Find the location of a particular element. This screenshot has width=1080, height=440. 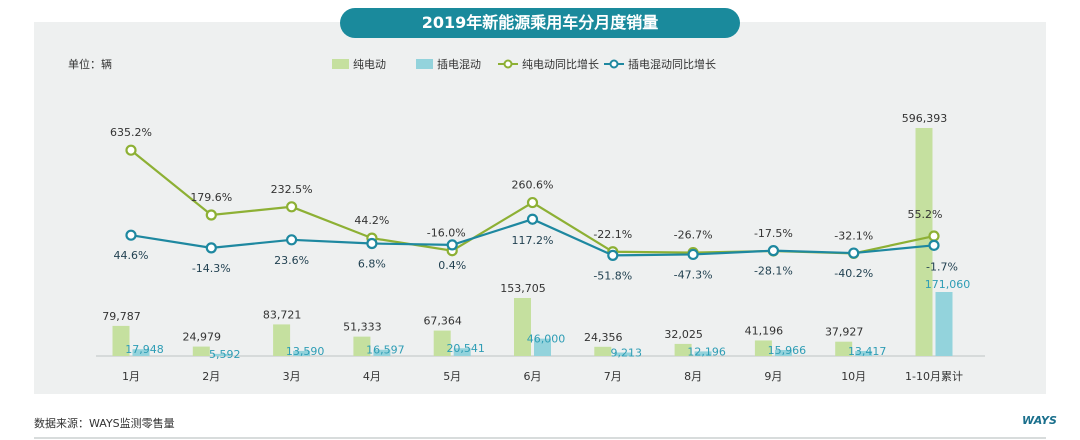

line-label-1-10: -1.7% is located at coordinates (942, 266).